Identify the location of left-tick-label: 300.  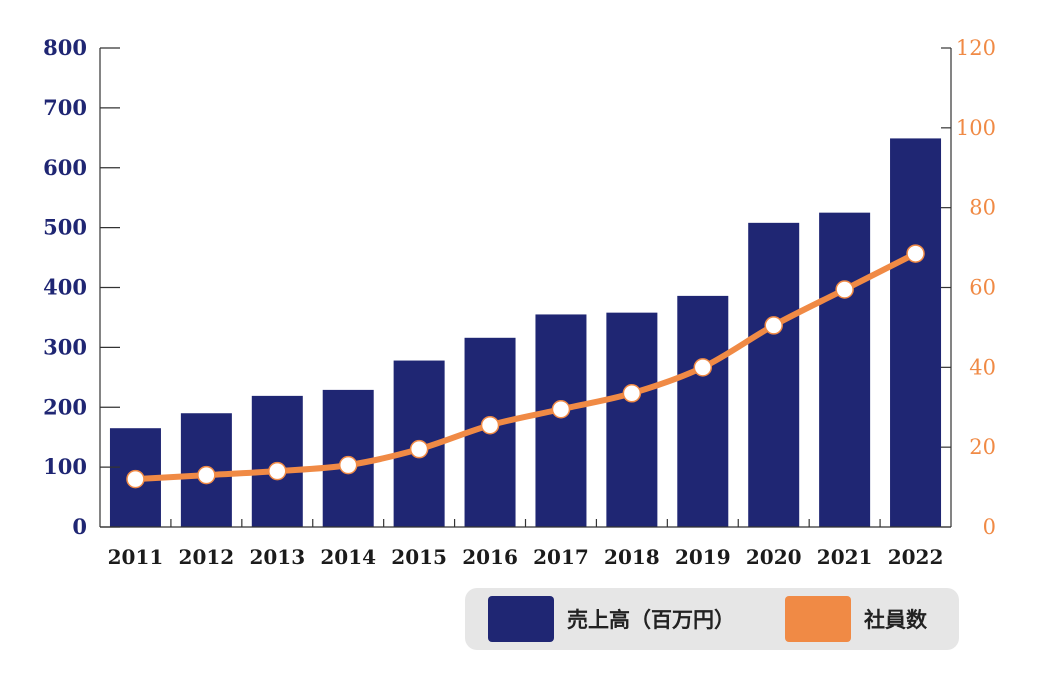
(65, 346).